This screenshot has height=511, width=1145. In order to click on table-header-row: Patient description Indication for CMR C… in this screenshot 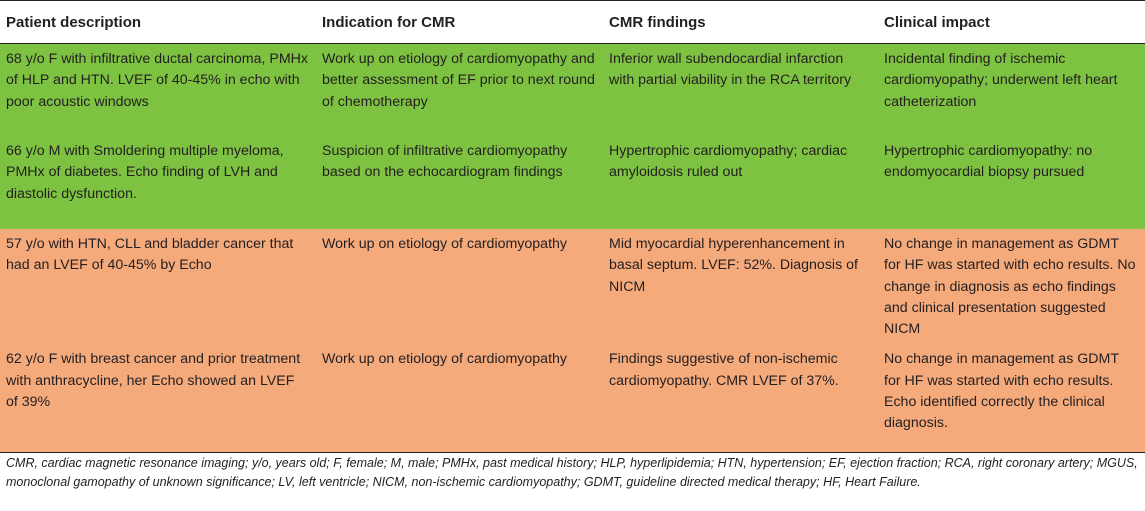, I will do `click(572, 22)`.